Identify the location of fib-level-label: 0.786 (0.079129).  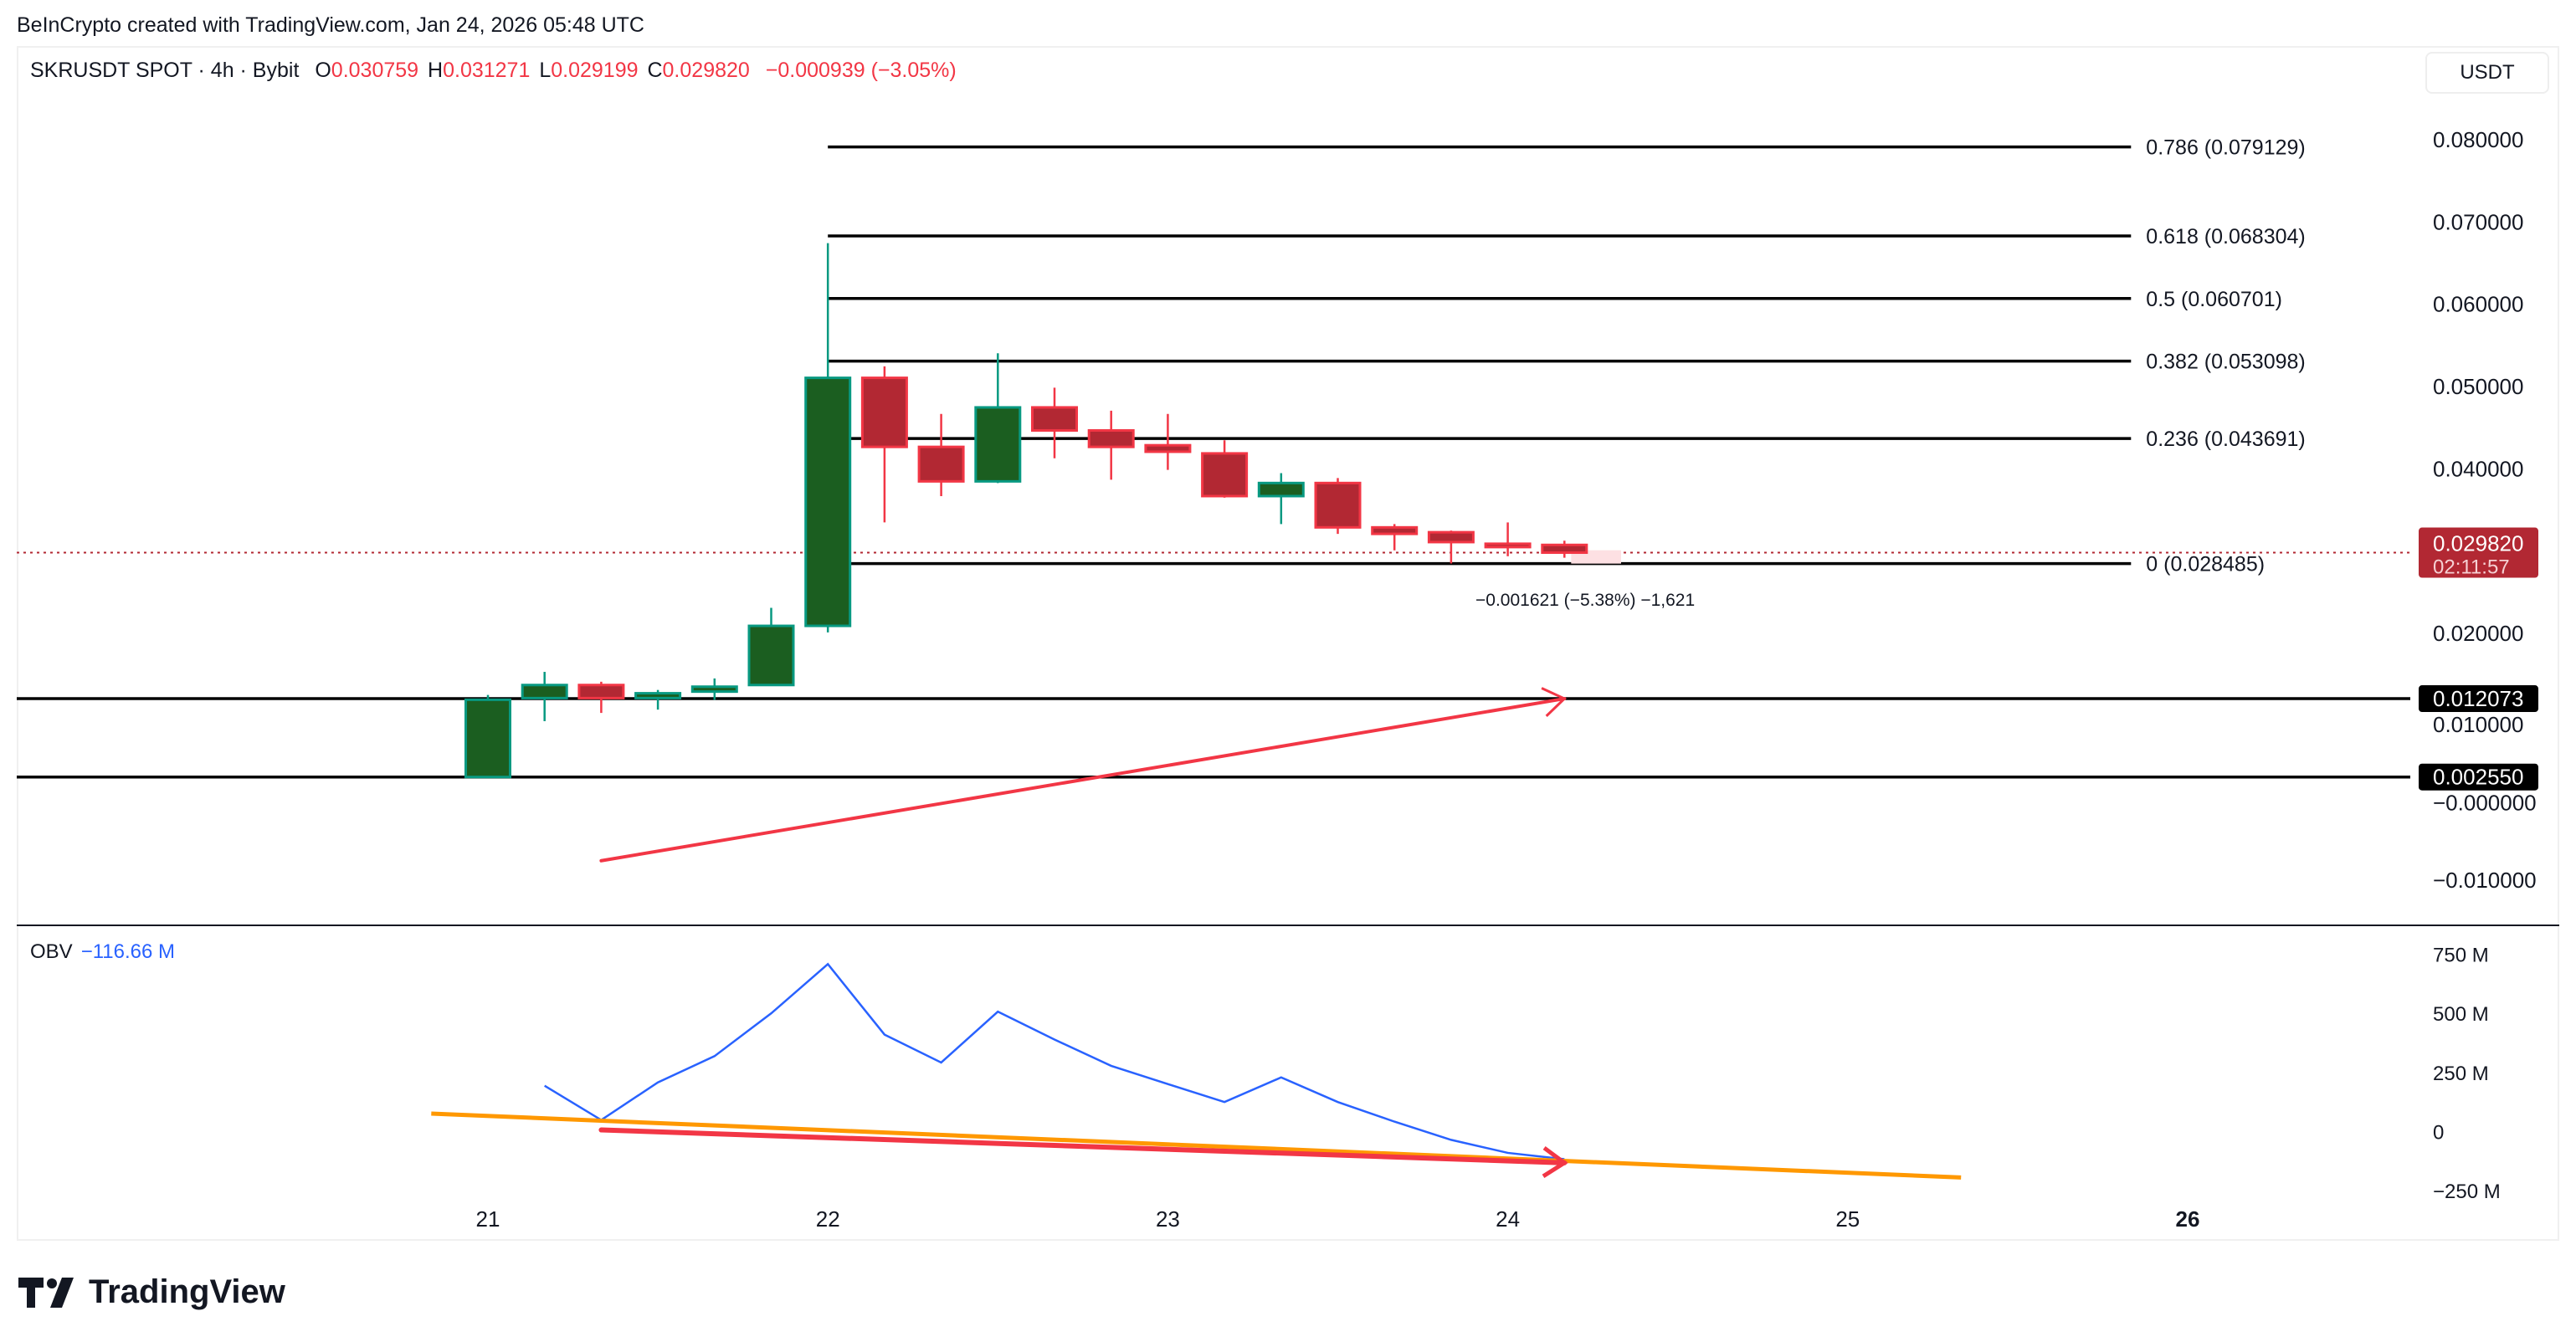
(2225, 148).